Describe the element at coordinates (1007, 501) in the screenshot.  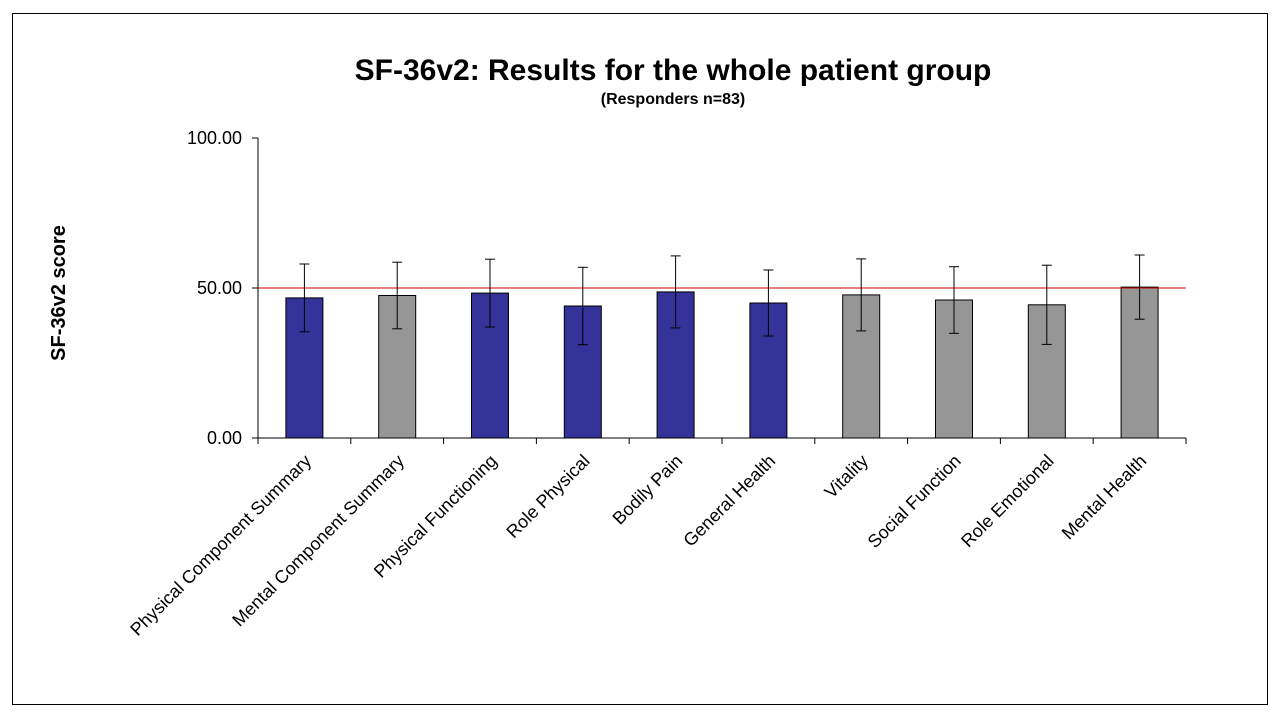
I see `x-category-label: Role Emotional` at that location.